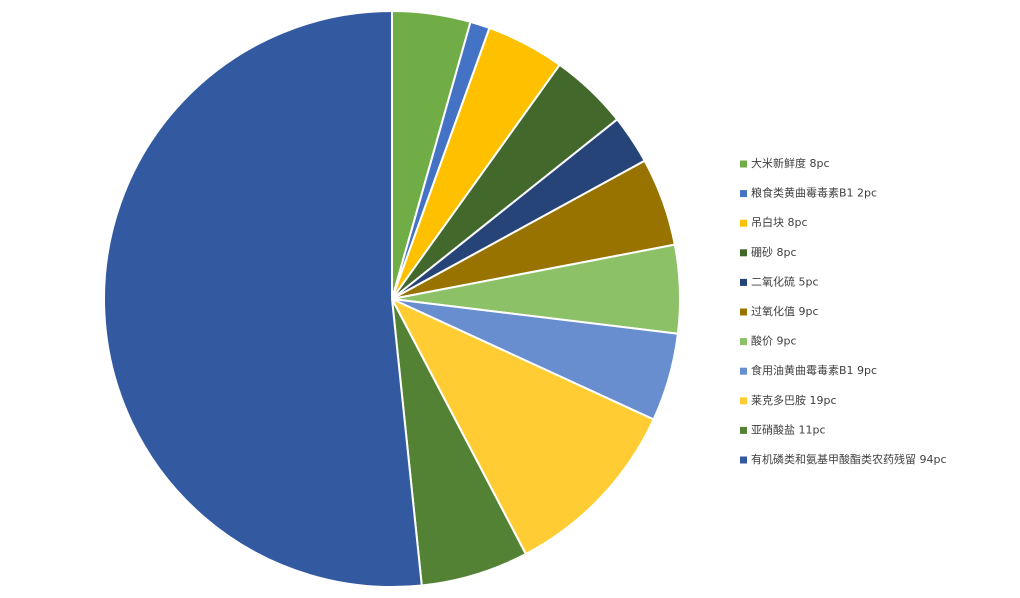  I want to click on legend-label: 大米新鲜度 8pc, so click(790, 163).